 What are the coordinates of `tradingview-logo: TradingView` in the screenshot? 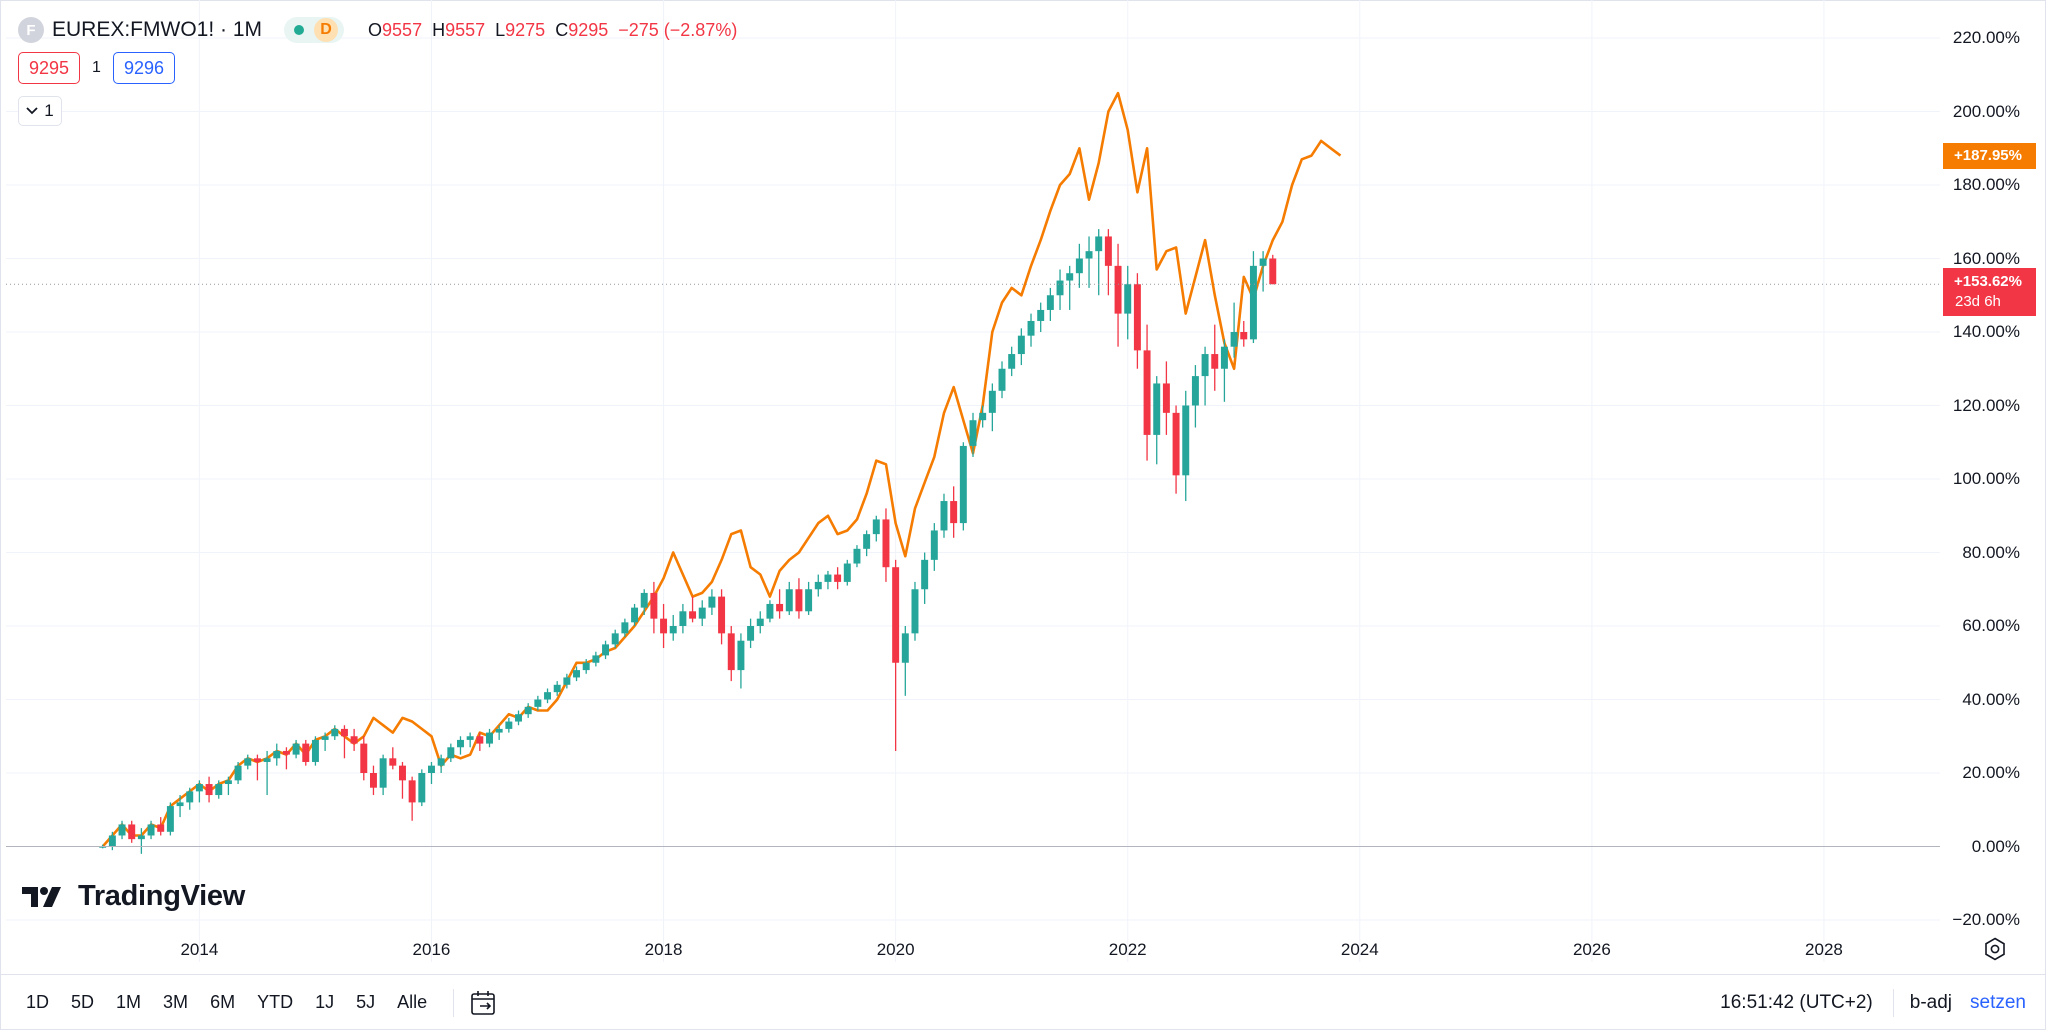 It's located at (133, 896).